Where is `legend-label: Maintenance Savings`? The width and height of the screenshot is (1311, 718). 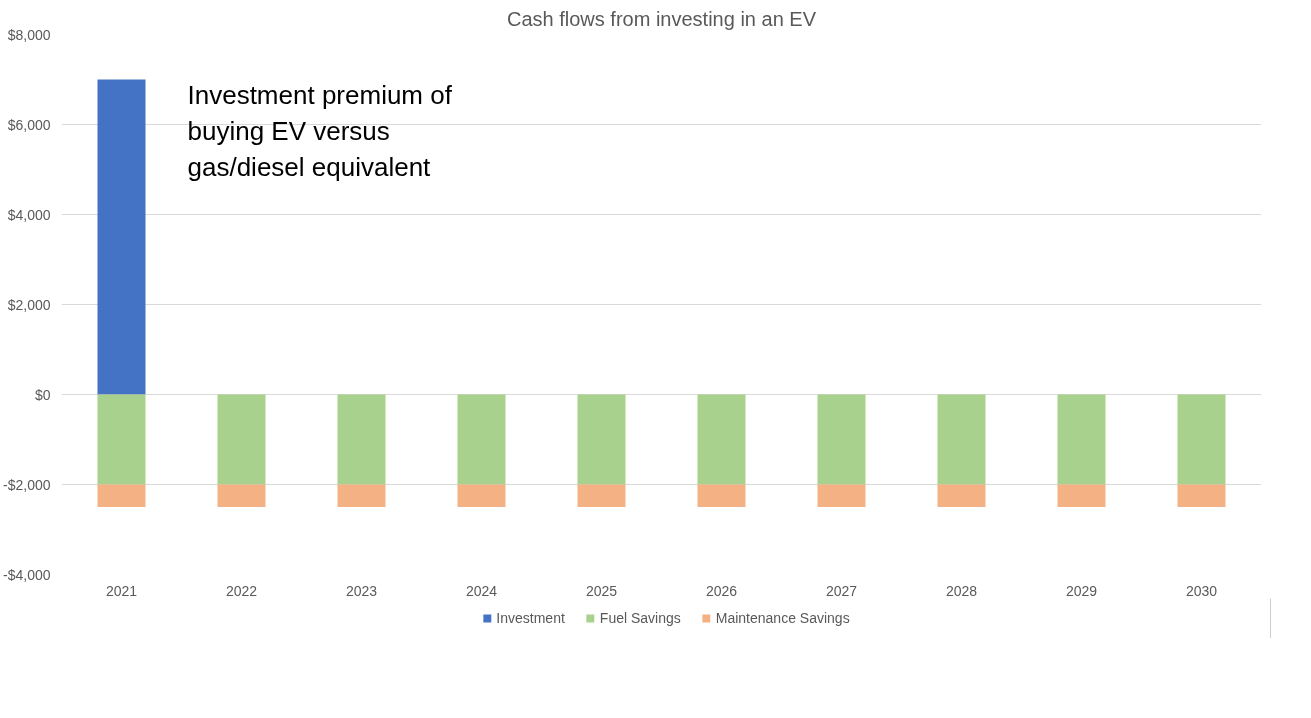 legend-label: Maintenance Savings is located at coordinates (782, 618).